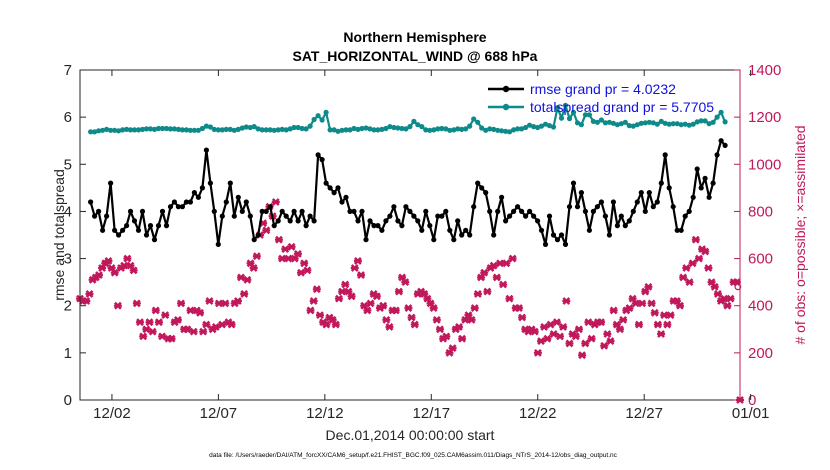 The height and width of the screenshot is (470, 830). I want to click on legend-rmse-label: rmse grand pr = 4.0232, so click(603, 89).